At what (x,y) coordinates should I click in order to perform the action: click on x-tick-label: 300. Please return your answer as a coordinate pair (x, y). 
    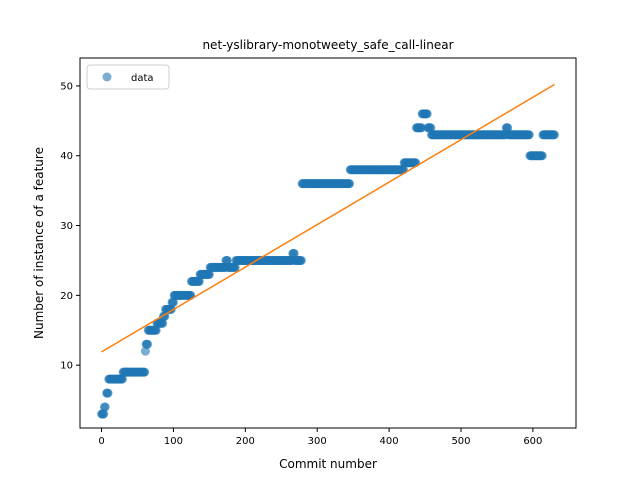
    Looking at the image, I should click on (317, 441).